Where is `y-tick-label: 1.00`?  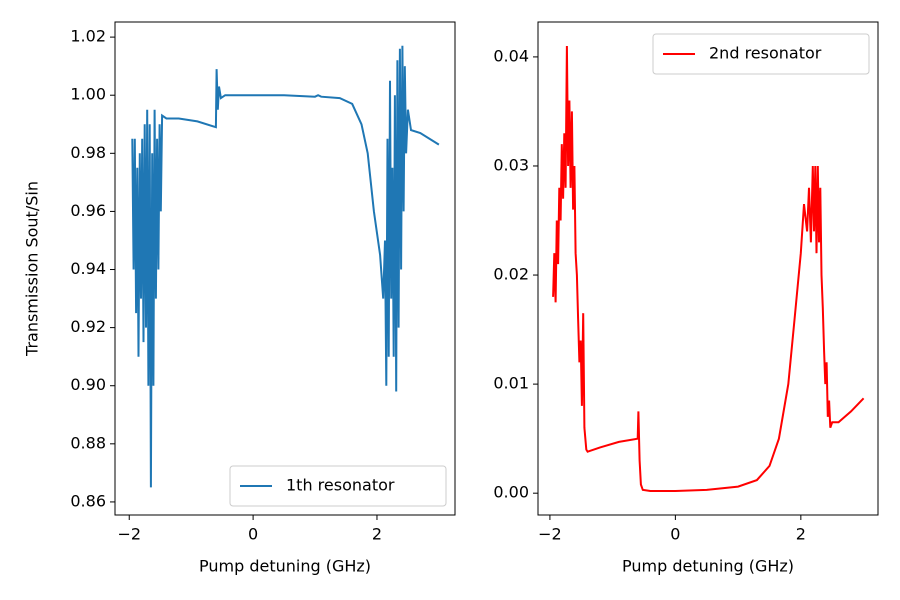 y-tick-label: 1.00 is located at coordinates (88, 94).